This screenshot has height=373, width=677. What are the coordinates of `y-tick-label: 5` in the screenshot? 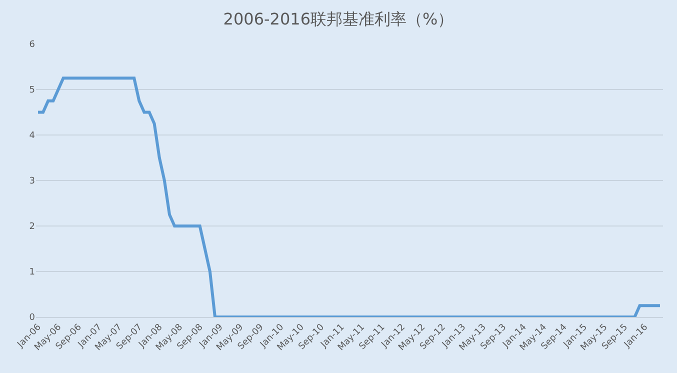 It's located at (32, 91).